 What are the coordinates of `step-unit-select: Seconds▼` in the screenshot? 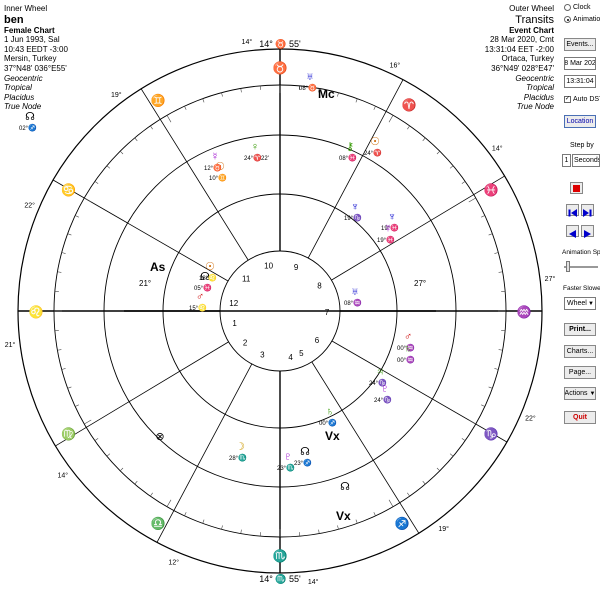 It's located at (586, 160).